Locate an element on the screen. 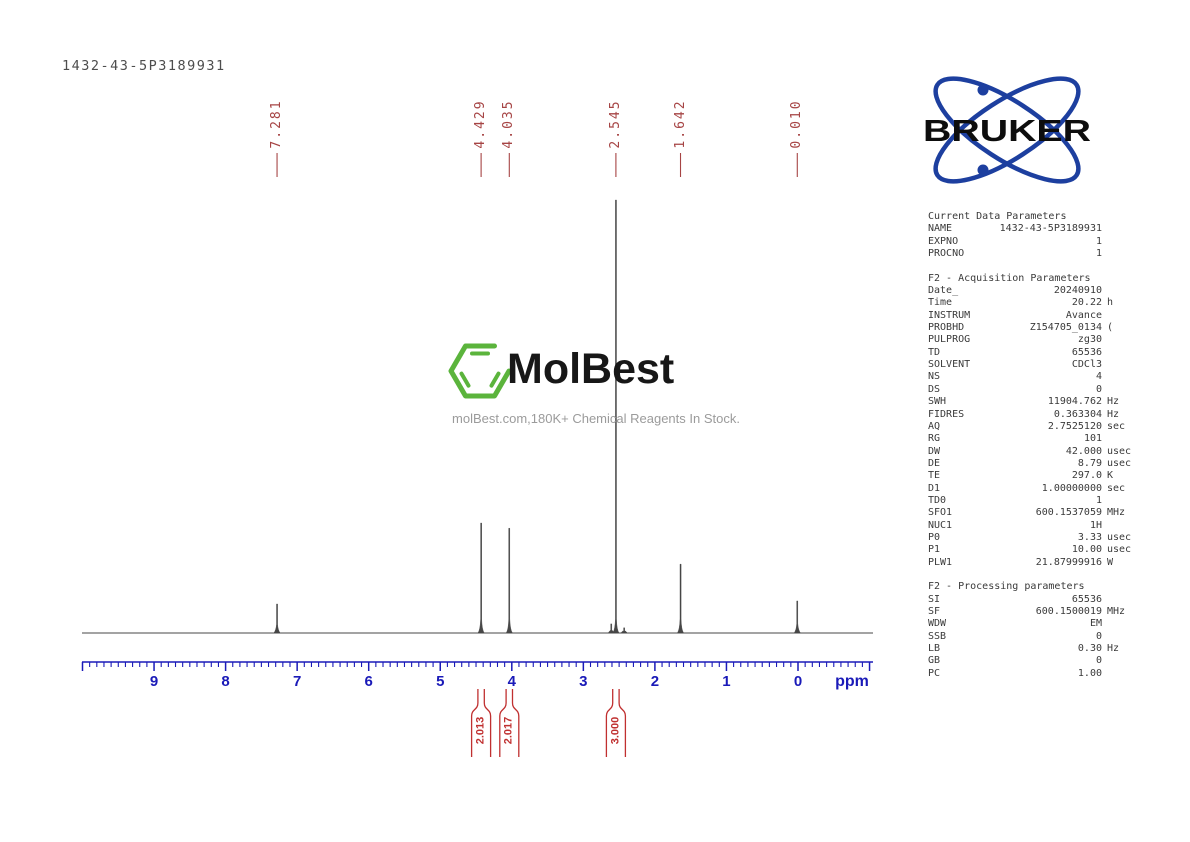  x-axis-tick-label: 3 is located at coordinates (583, 681).